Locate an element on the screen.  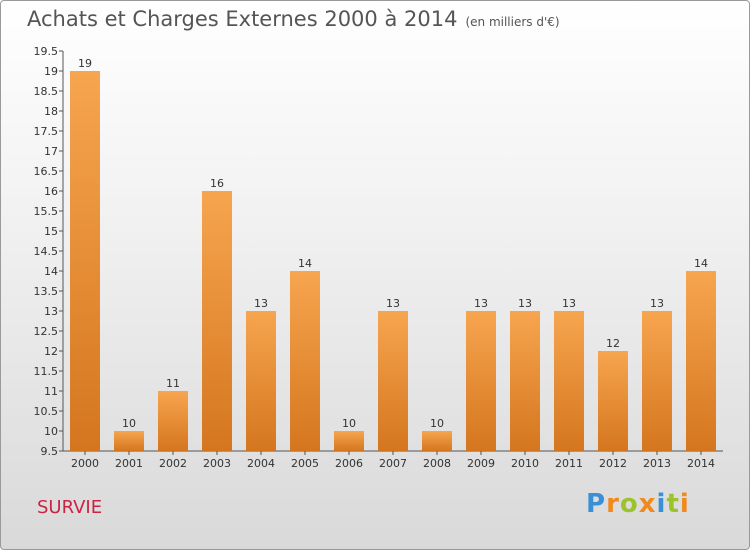
y-tick-label: 14.5 is located at coordinates (46, 251).